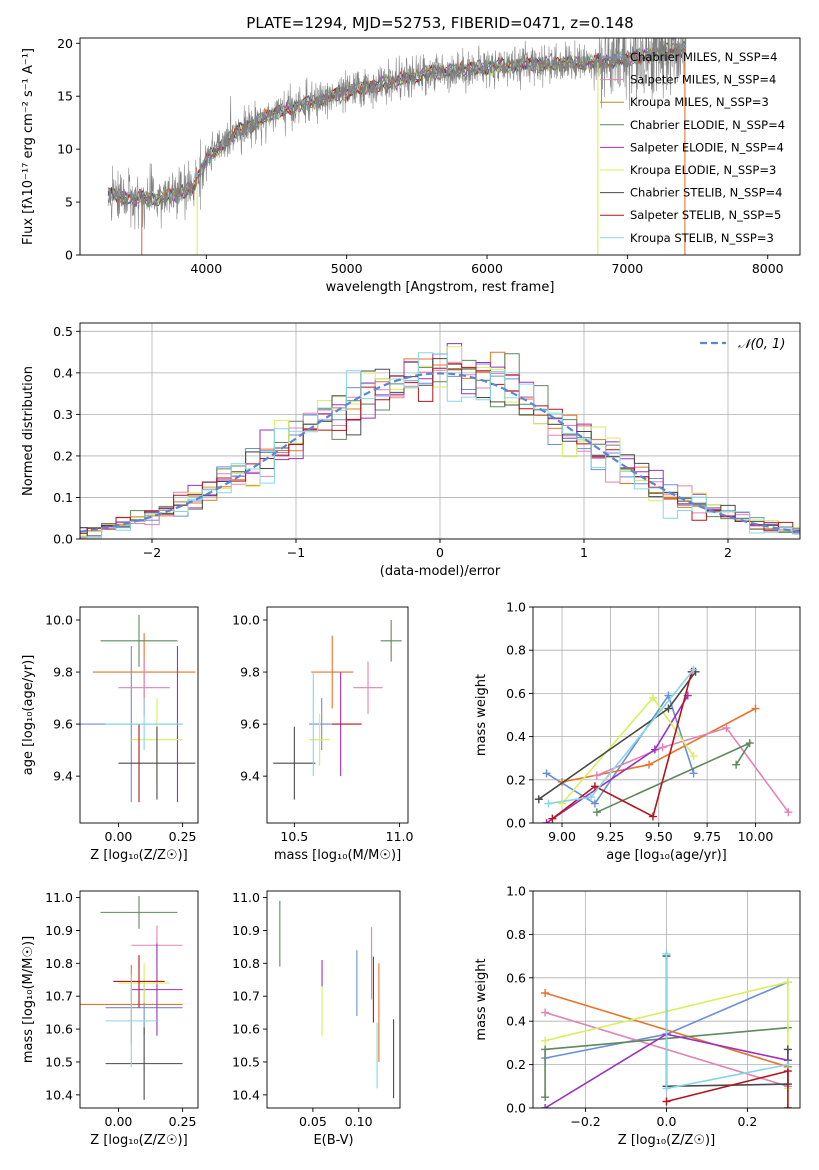 Image resolution: width=819 pixels, height=1170 pixels. What do you see at coordinates (610, 836) in the screenshot?
I see `x-tick-label: 9.25` at bounding box center [610, 836].